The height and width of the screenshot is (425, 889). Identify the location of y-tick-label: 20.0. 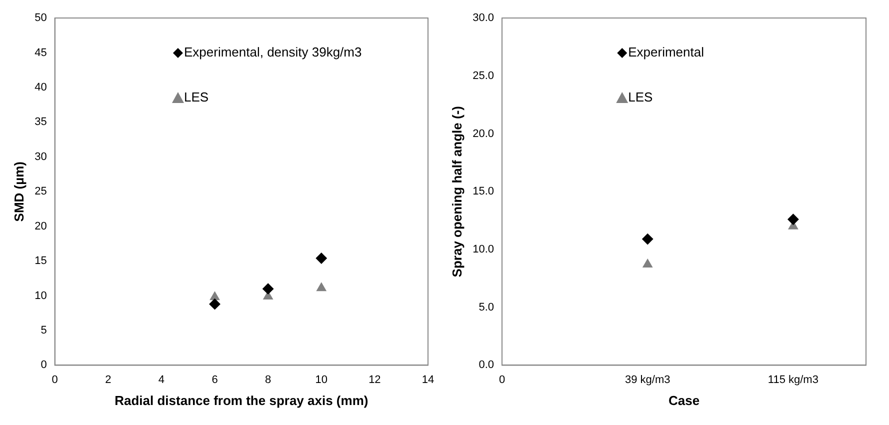
(483, 134).